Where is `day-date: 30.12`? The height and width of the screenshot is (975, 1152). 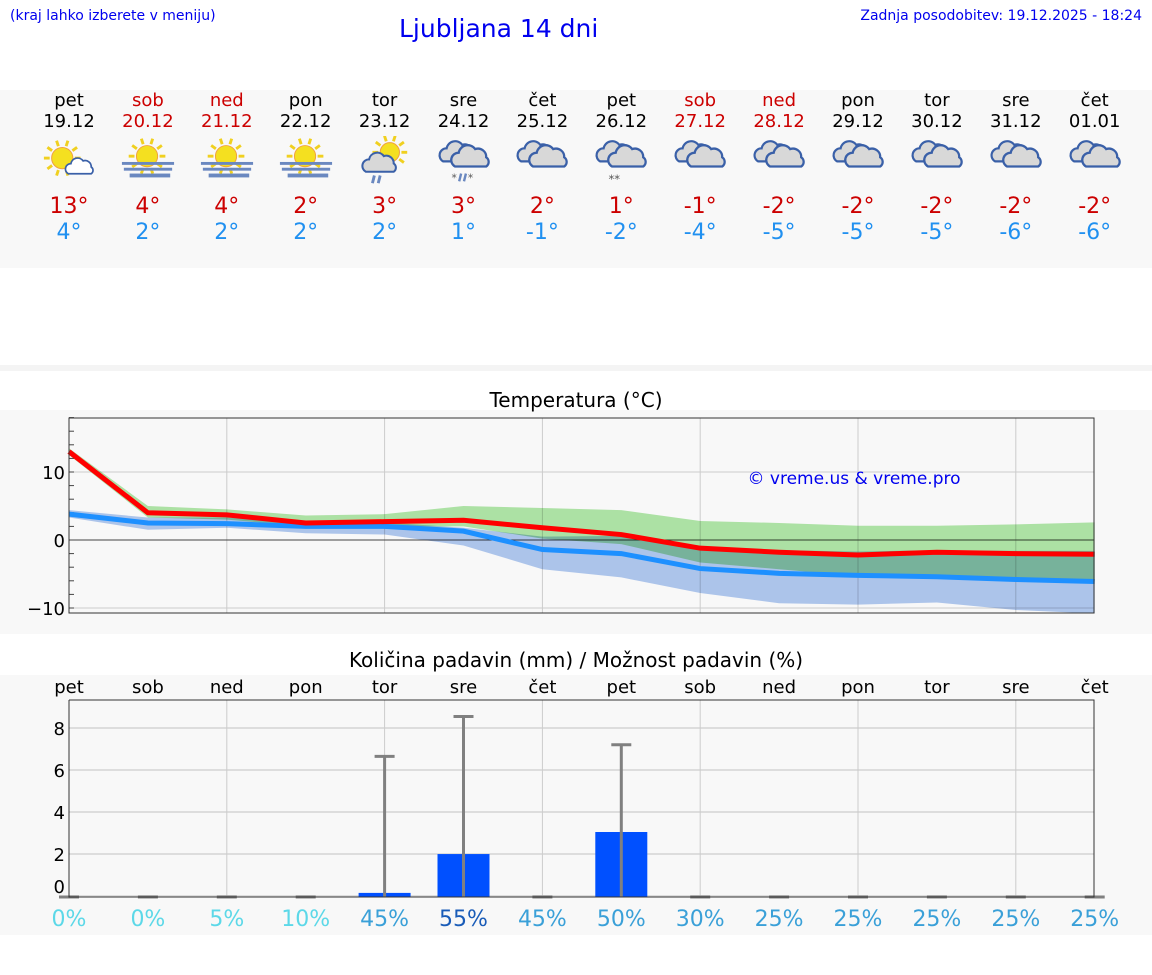 day-date: 30.12 is located at coordinates (937, 121).